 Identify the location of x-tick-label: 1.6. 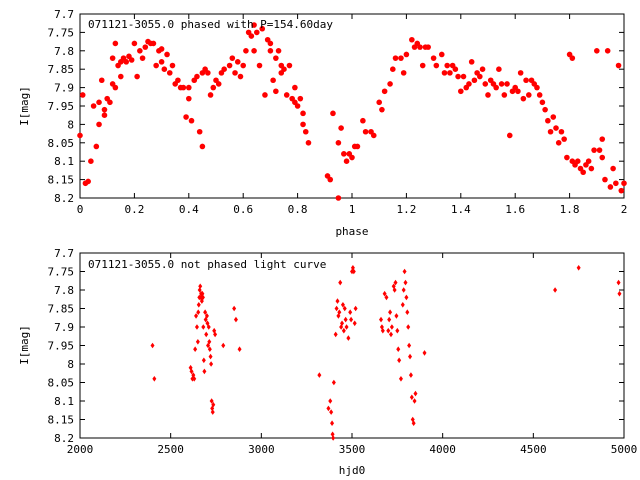
(515, 209).